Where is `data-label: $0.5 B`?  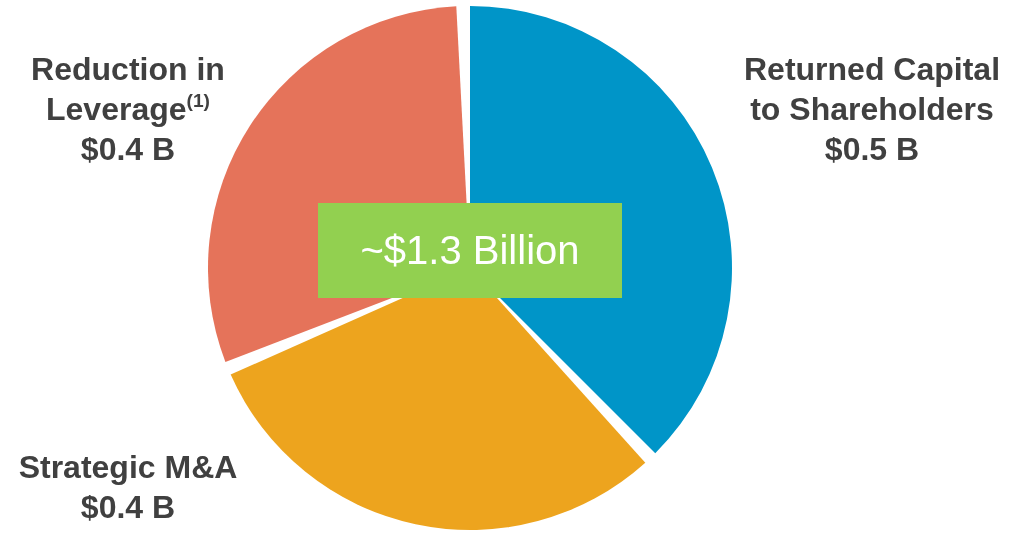 data-label: $0.5 B is located at coordinates (872, 149).